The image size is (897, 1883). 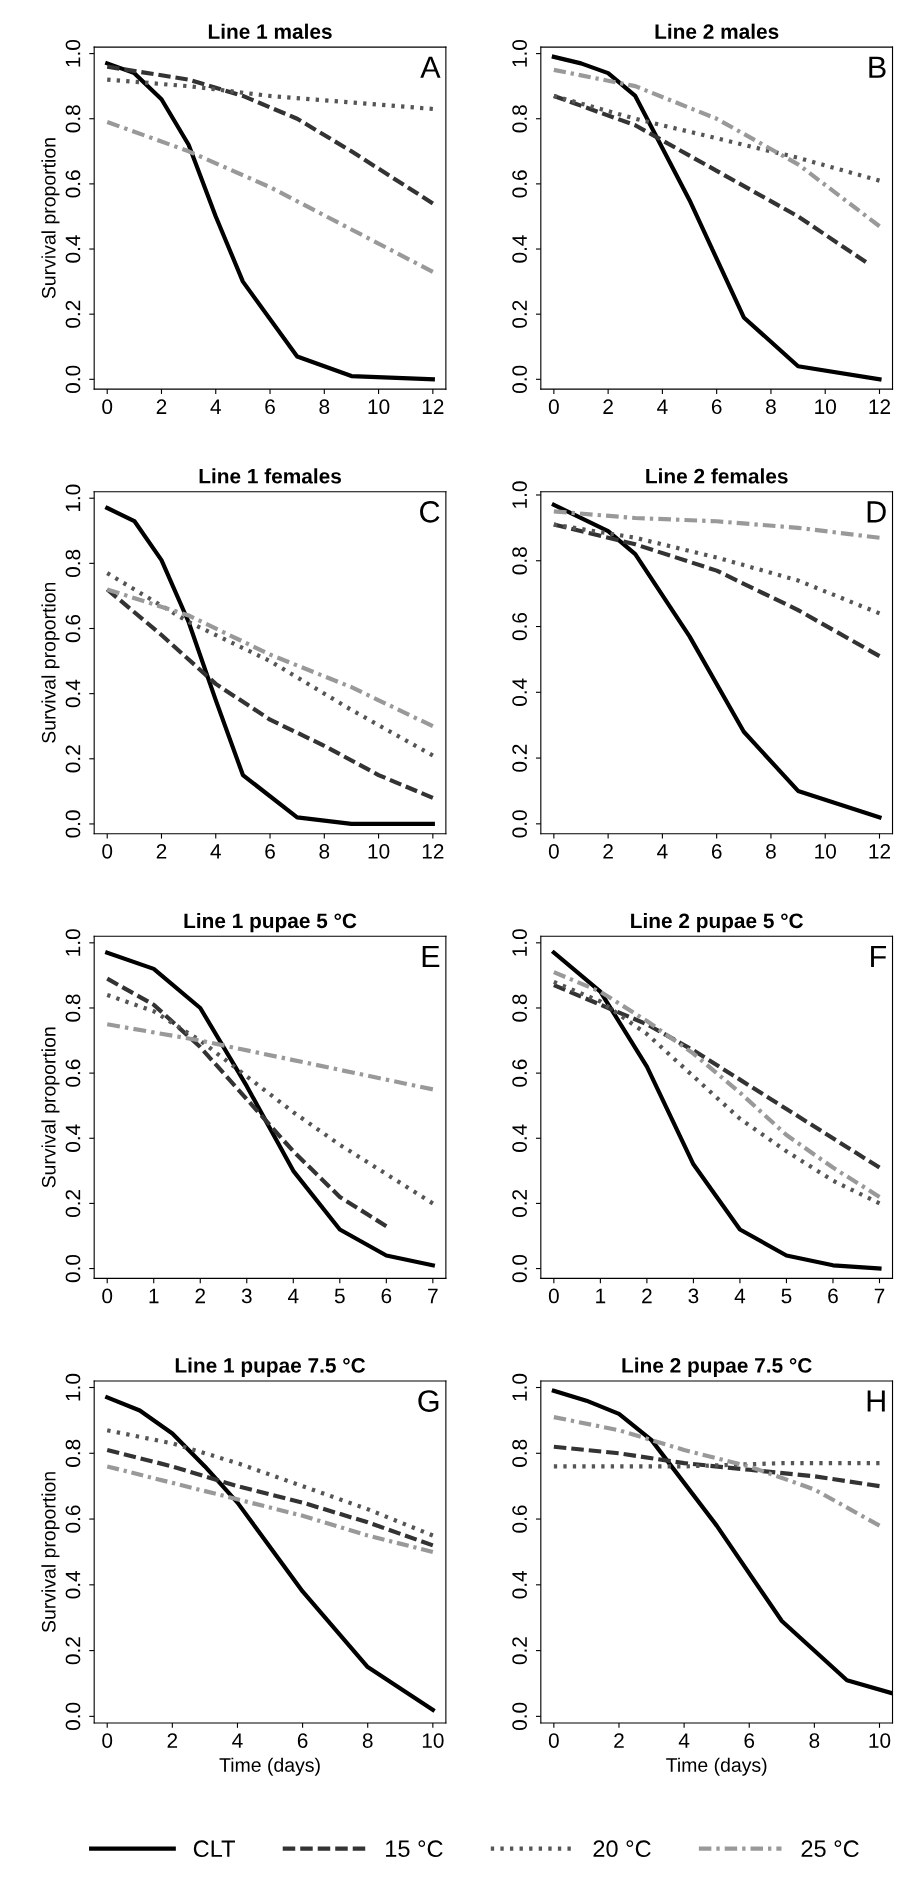 What do you see at coordinates (876, 512) in the screenshot?
I see `annotation: D` at bounding box center [876, 512].